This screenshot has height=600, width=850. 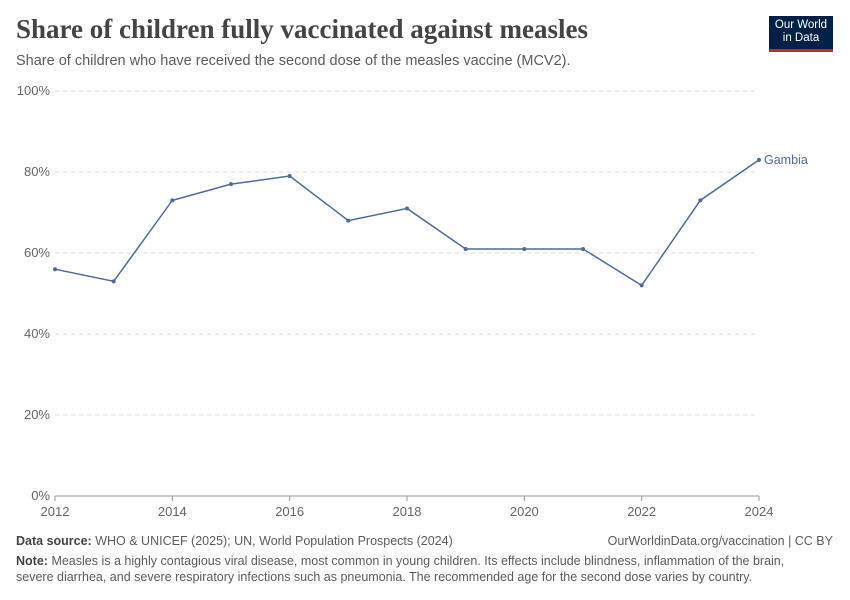 I want to click on x-tick-label: 2016, so click(x=289, y=511).